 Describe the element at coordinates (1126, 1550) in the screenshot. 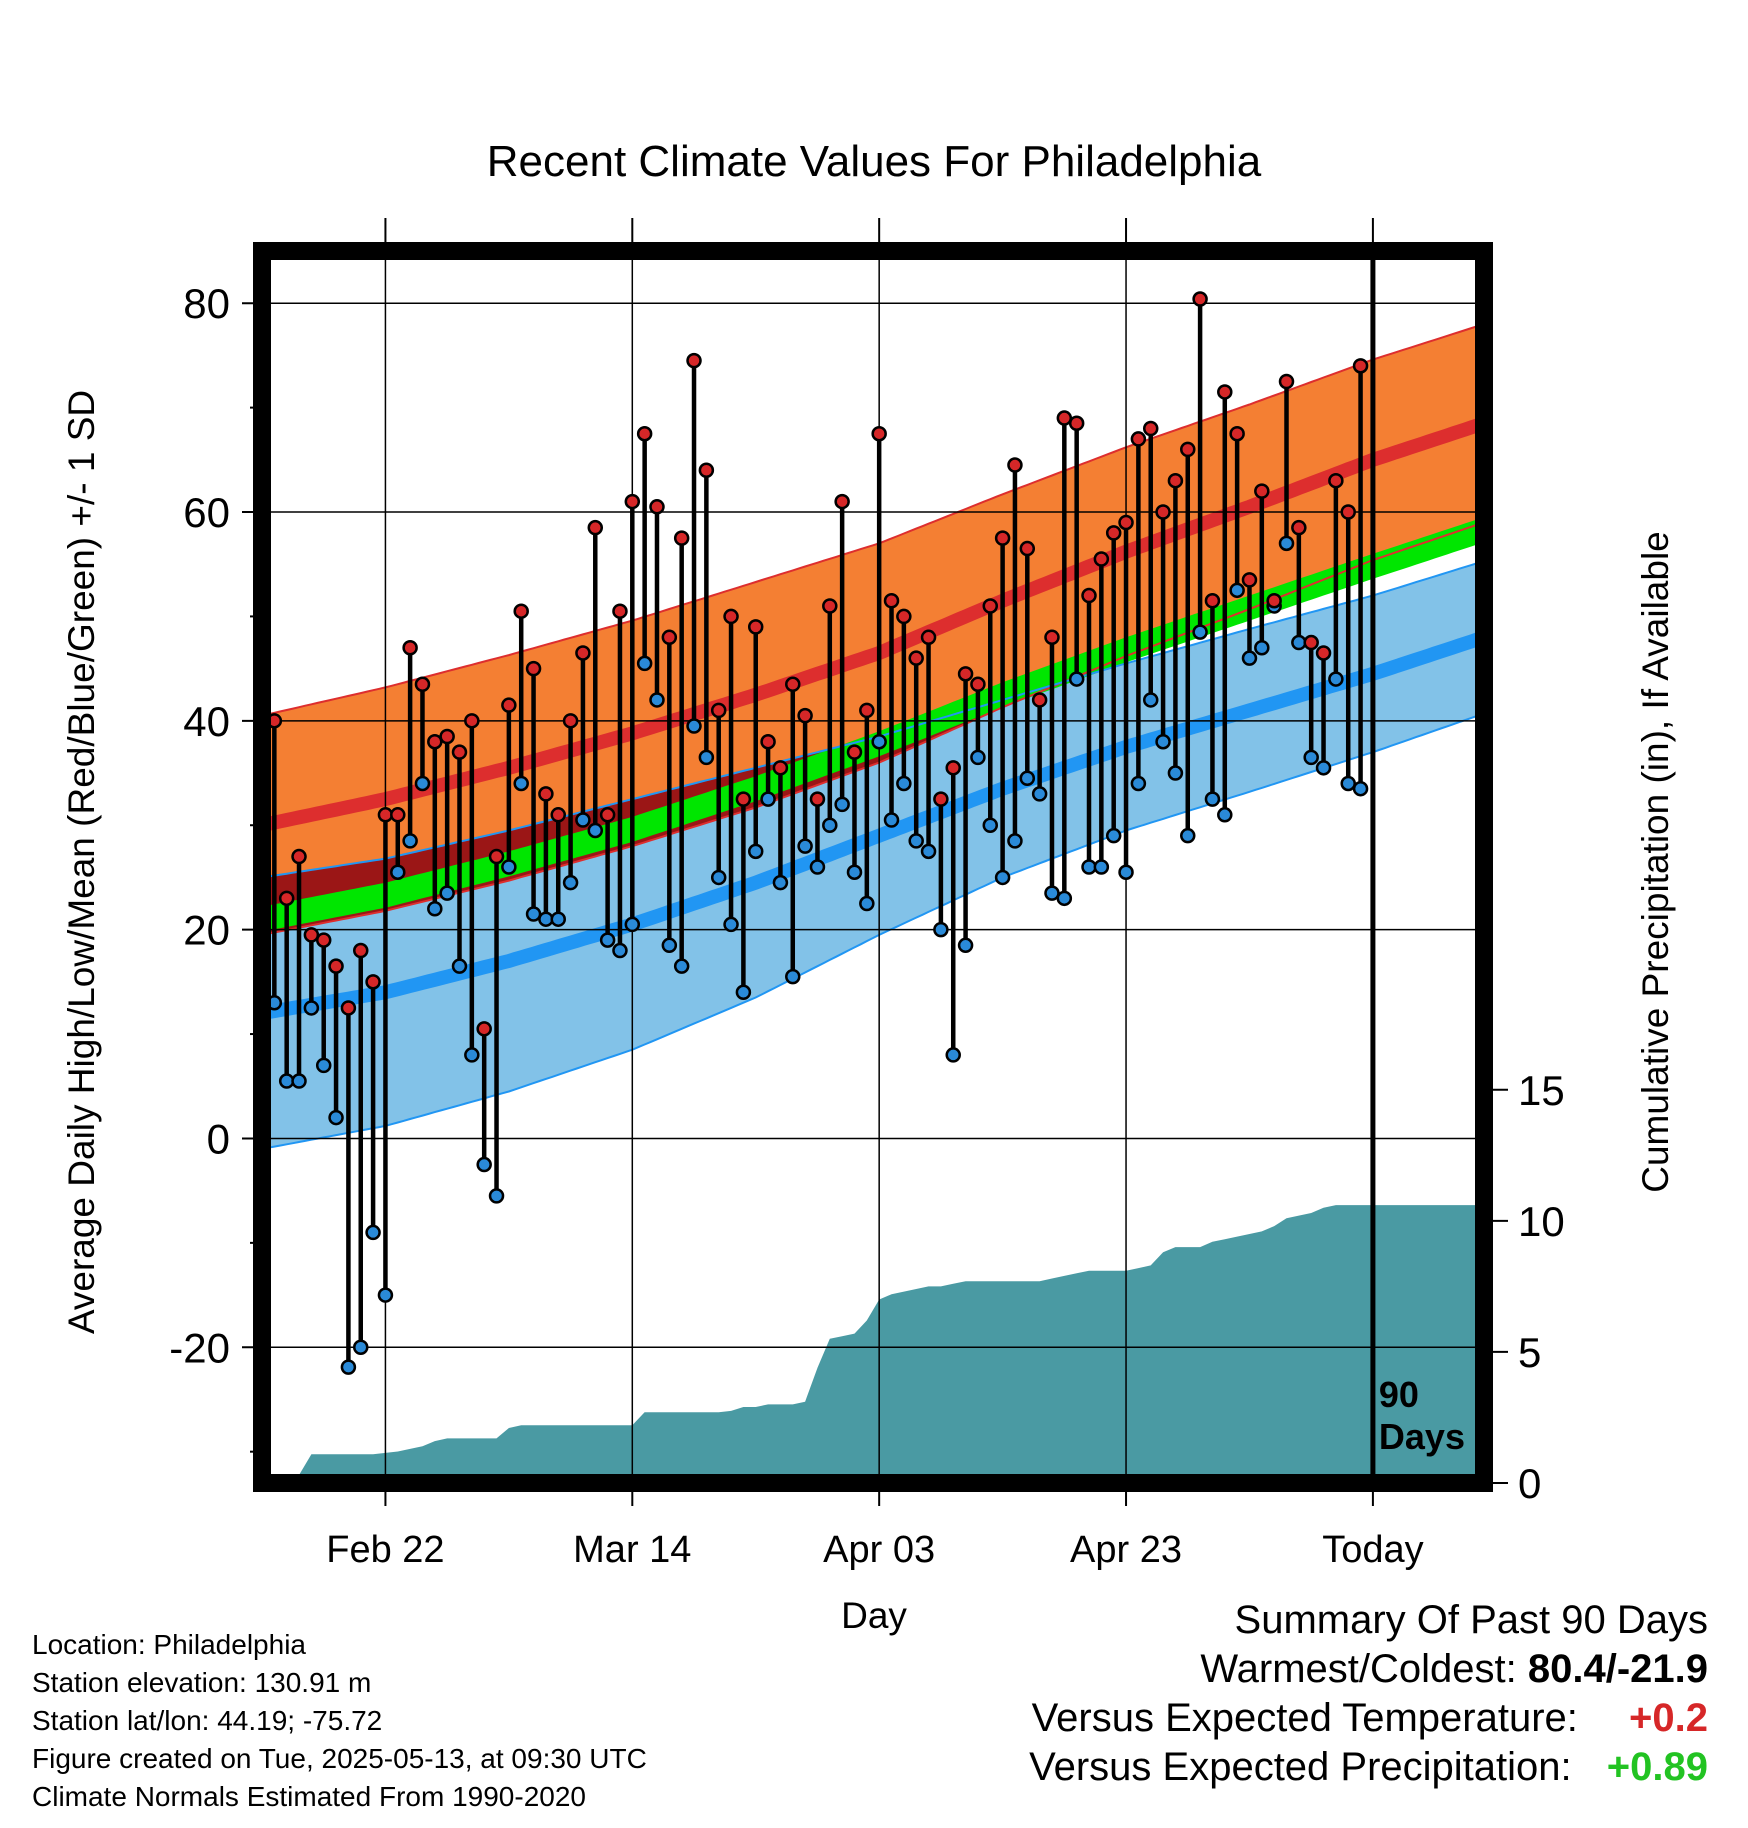

I see `x-tick-label: Apr 23` at that location.